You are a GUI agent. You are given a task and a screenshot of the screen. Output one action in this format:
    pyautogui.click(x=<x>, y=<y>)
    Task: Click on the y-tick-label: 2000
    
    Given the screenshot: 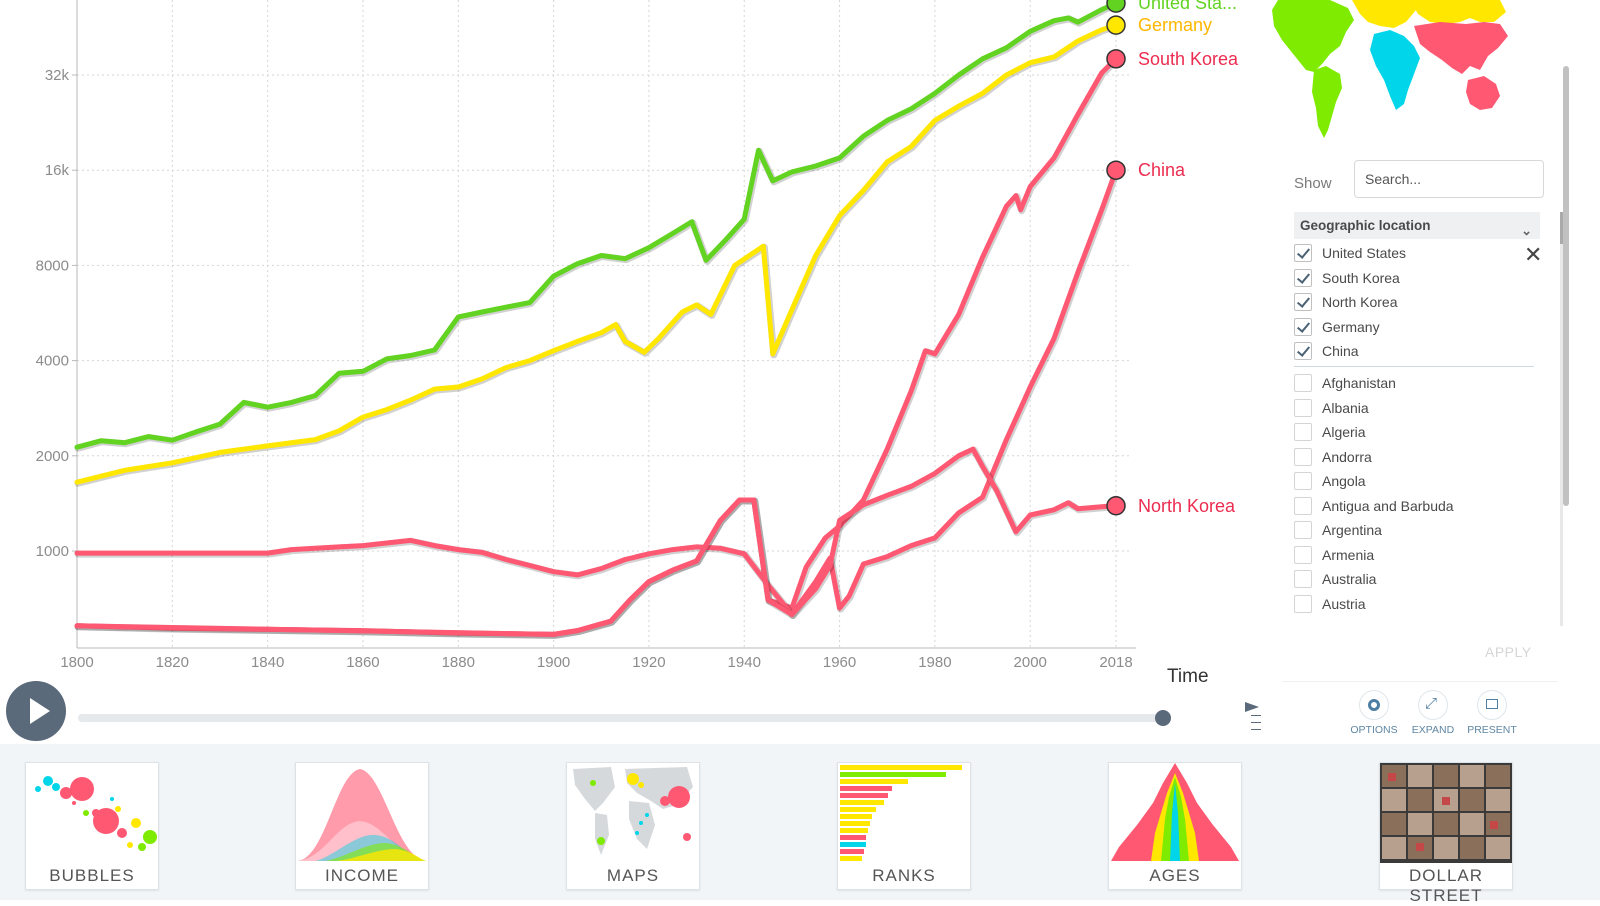 What is the action you would take?
    pyautogui.click(x=52, y=456)
    